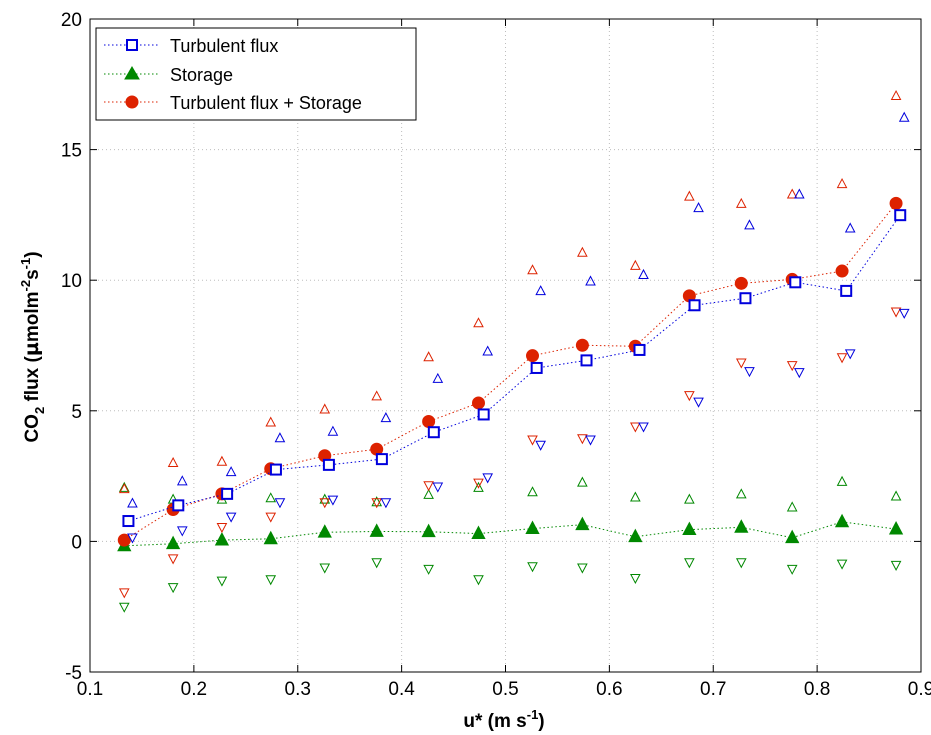 This screenshot has height=735, width=931. I want to click on x-tick-label: 0.9, so click(919, 689).